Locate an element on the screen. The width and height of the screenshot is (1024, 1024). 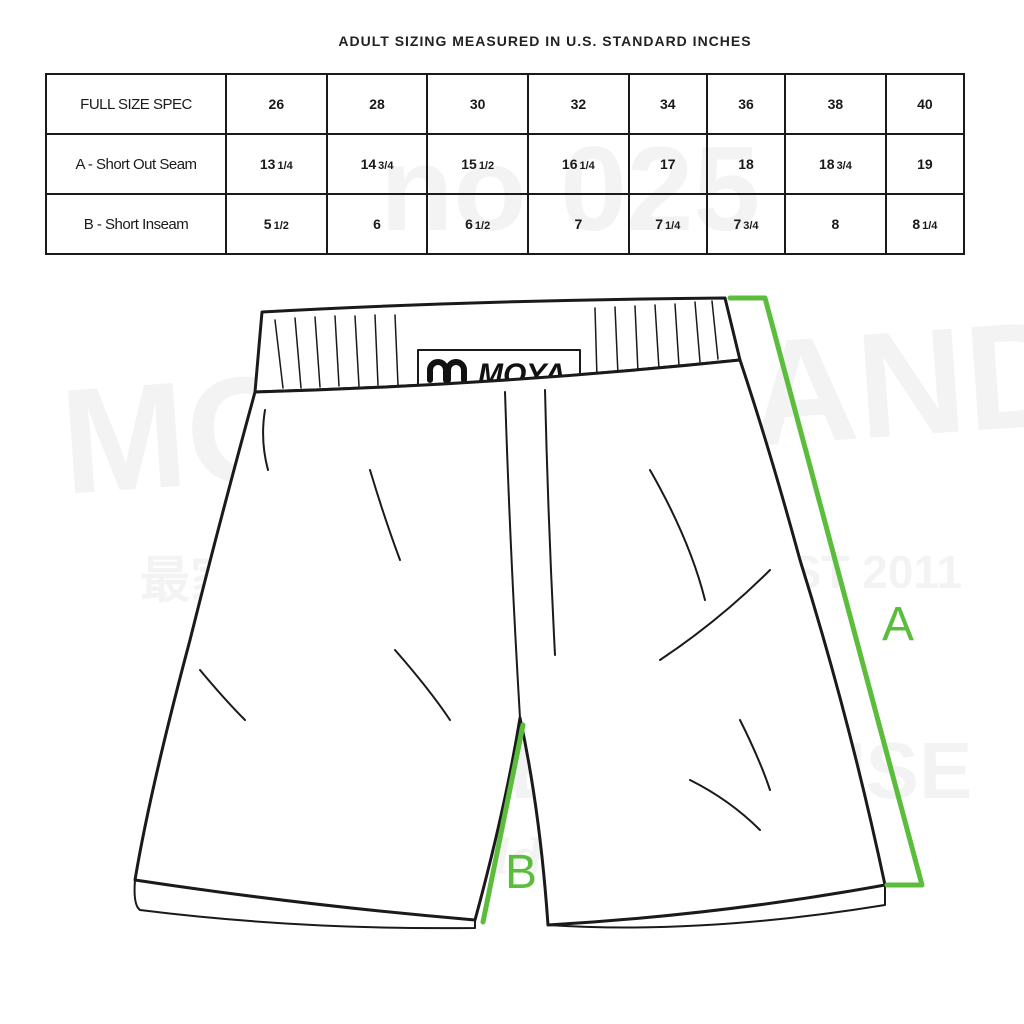
value-cell: 6 1/2 is located at coordinates (478, 224).